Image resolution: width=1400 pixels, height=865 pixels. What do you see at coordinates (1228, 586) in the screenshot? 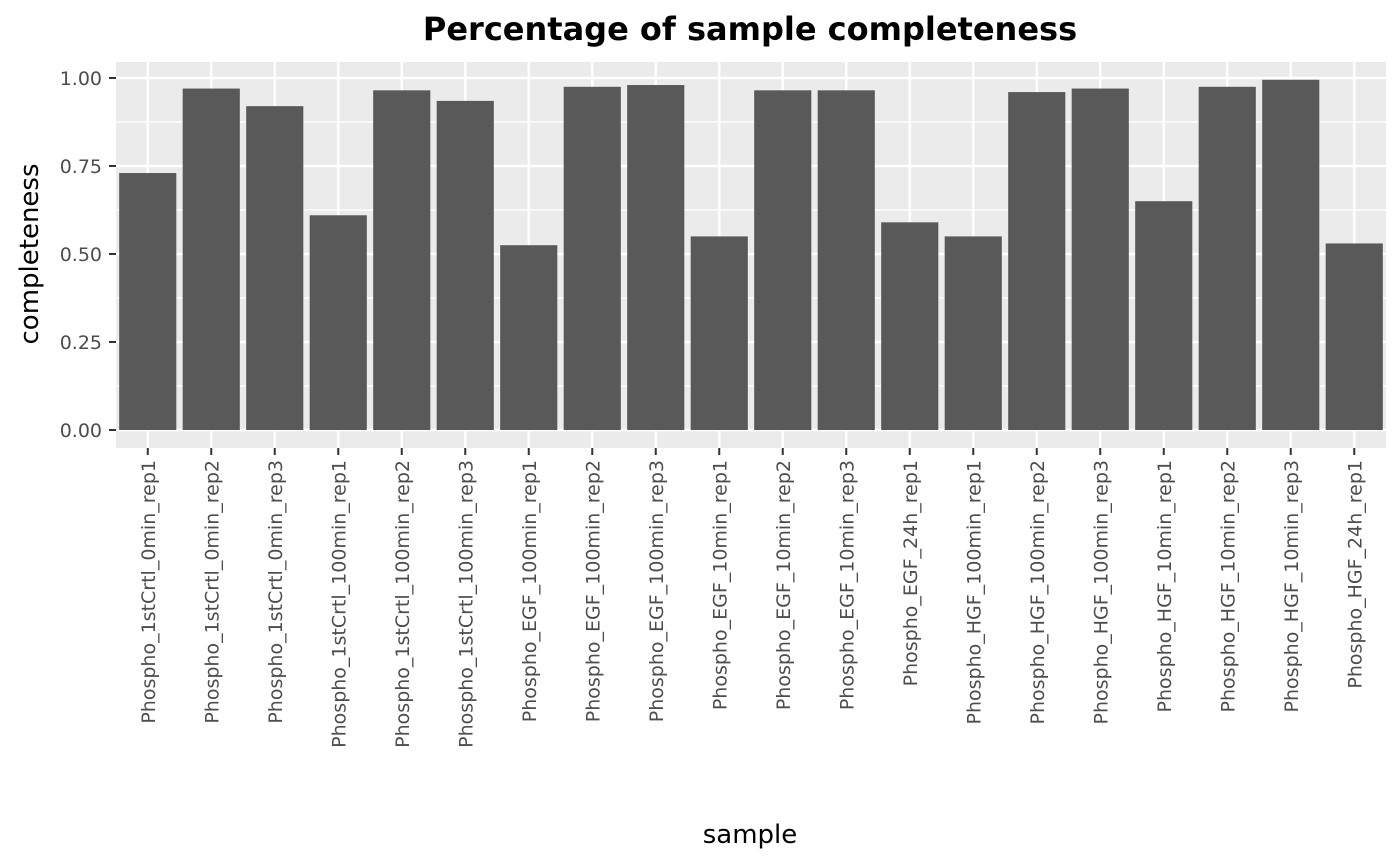
I see `x-tick-label: Phospho_HGF_10min_rep2` at bounding box center [1228, 586].